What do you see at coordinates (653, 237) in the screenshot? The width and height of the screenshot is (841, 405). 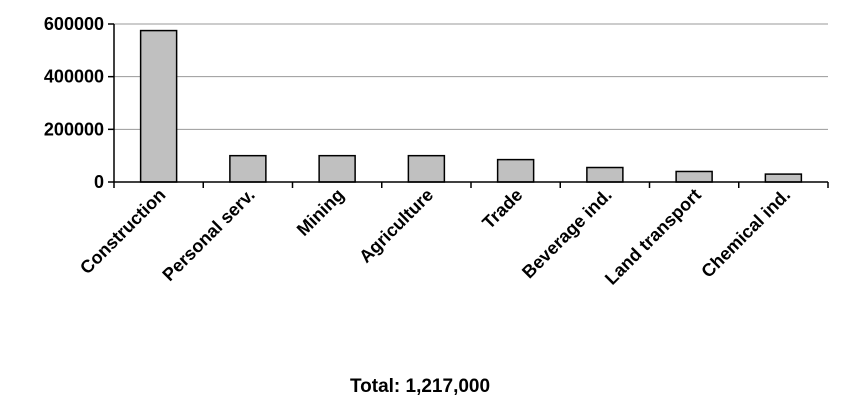 I see `x-category-label: Land transport` at bounding box center [653, 237].